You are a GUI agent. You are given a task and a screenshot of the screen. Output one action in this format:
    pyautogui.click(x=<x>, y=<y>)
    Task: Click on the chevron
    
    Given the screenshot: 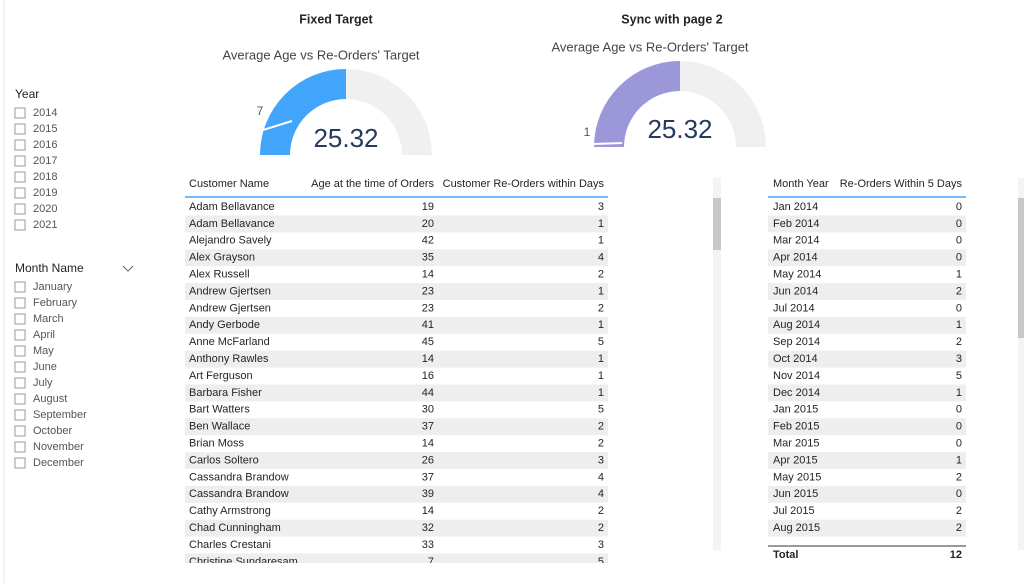 What is the action you would take?
    pyautogui.click(x=128, y=268)
    